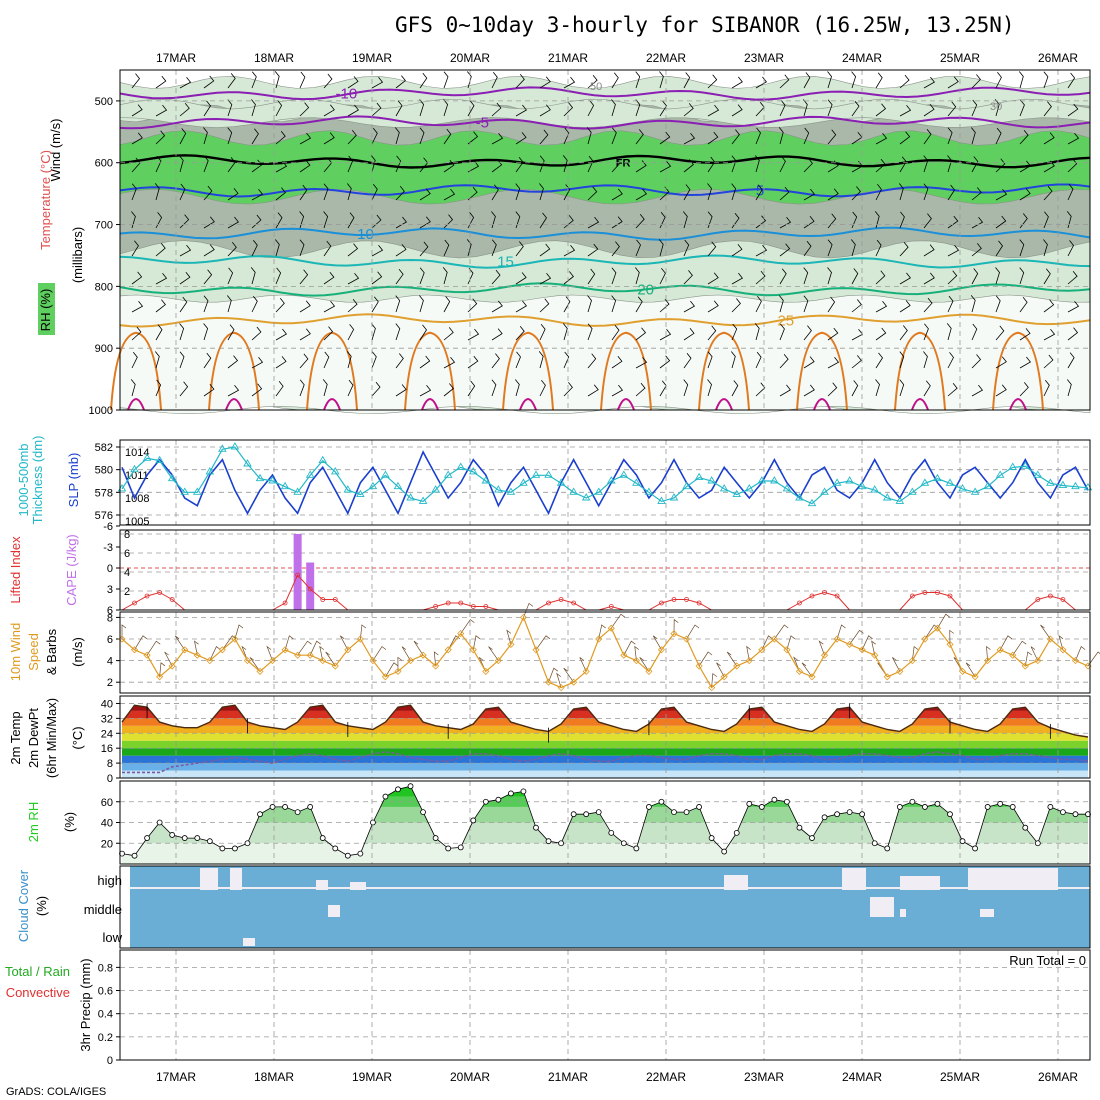  Describe the element at coordinates (505, 262) in the screenshot. I see `isotherm-label: 15` at that location.